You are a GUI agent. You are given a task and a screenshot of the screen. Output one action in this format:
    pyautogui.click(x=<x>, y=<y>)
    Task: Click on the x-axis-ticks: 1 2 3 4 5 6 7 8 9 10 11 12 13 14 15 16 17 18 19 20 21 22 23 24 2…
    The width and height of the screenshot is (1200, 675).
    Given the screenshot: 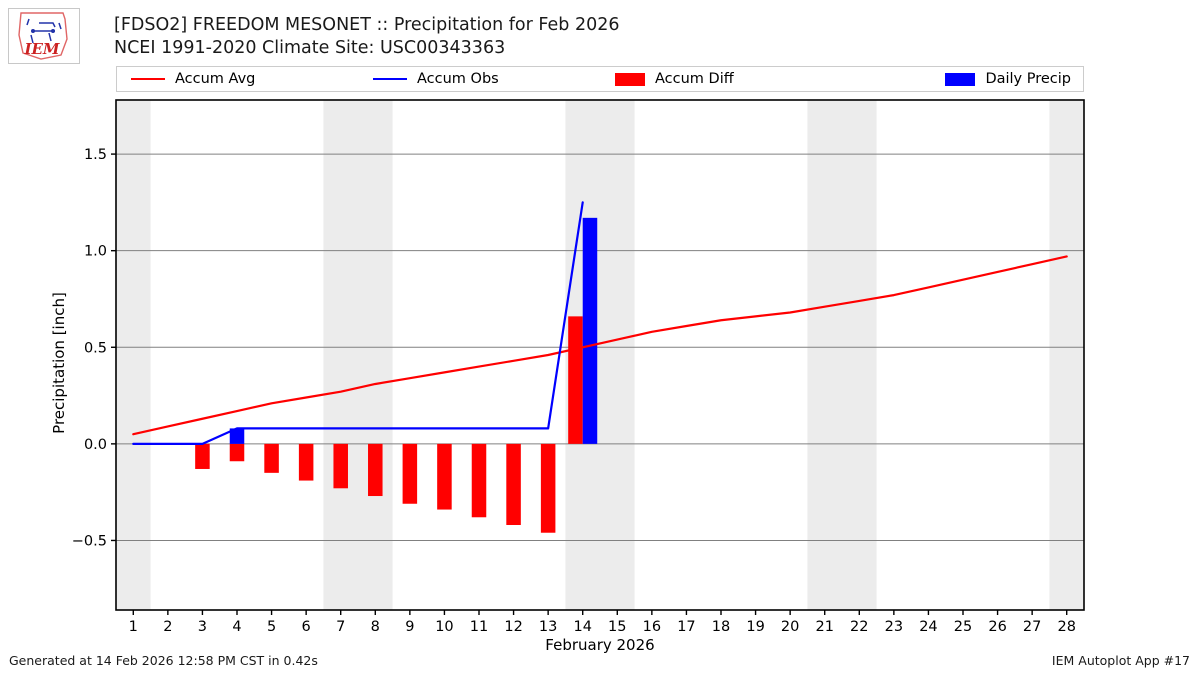 What is the action you would take?
    pyautogui.click(x=602, y=622)
    